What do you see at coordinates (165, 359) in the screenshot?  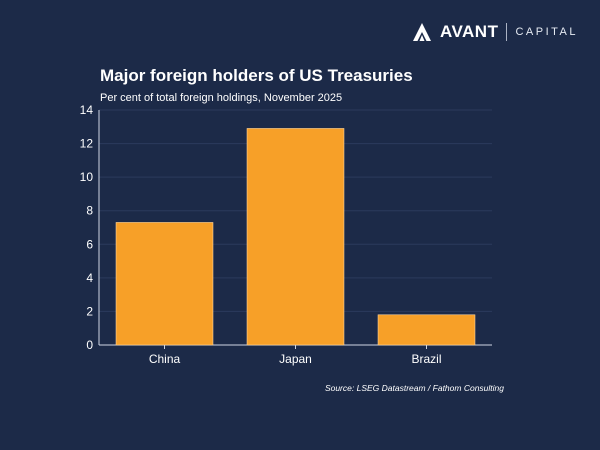 I see `x-tick-label: China` at bounding box center [165, 359].